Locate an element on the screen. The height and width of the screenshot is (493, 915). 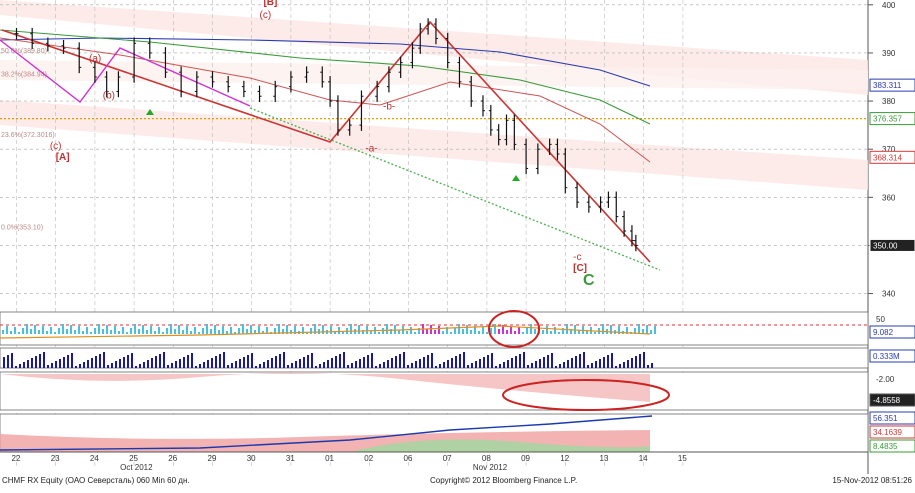
price-label-text: 383.311 is located at coordinates (887, 85).